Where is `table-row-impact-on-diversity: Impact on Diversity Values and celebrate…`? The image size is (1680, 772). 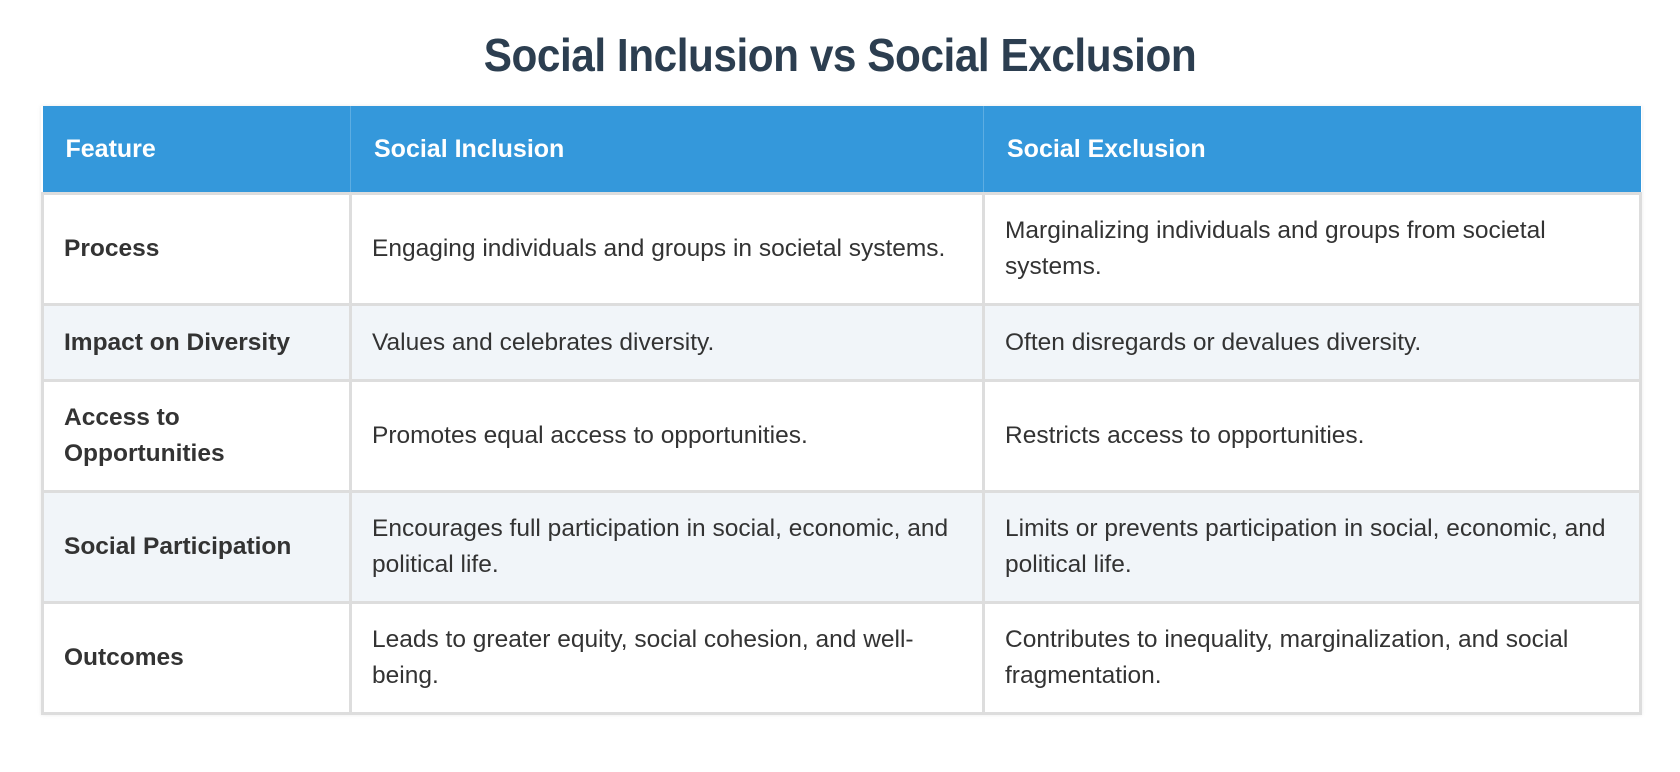 table-row-impact-on-diversity: Impact on Diversity Values and celebrate… is located at coordinates (841, 342).